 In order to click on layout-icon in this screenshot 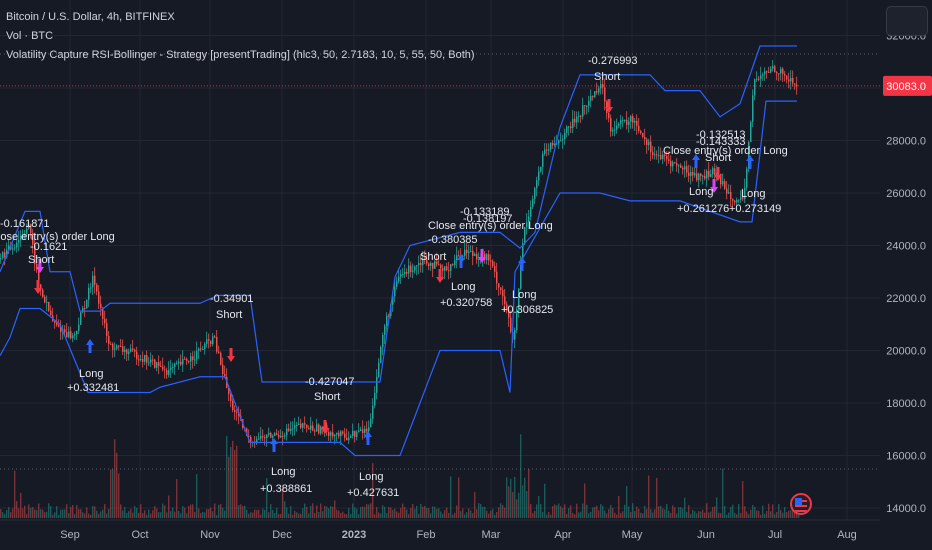, I will do `click(907, 21)`.